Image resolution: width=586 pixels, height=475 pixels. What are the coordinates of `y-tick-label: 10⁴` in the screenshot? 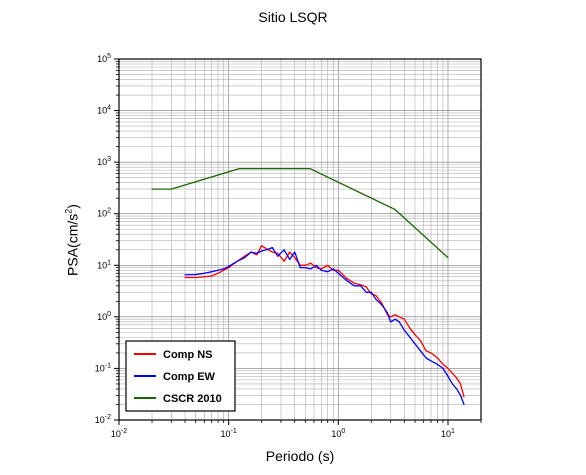 It's located at (104, 110).